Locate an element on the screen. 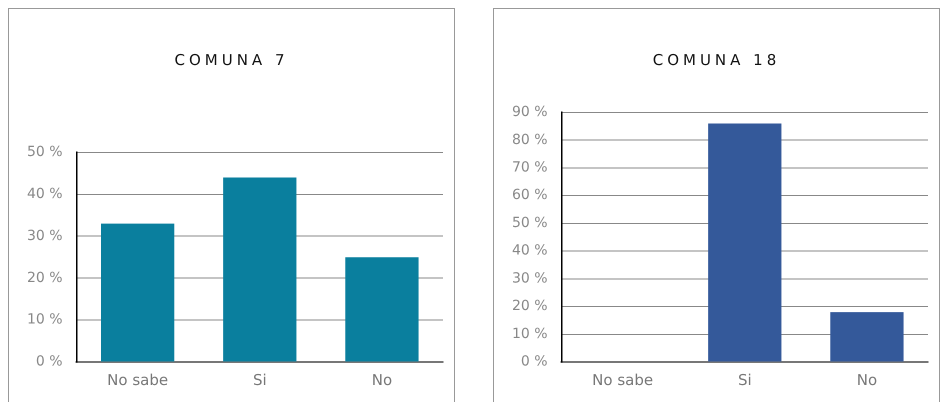 The image size is (948, 402). y-tick-label: 80 % is located at coordinates (530, 140).